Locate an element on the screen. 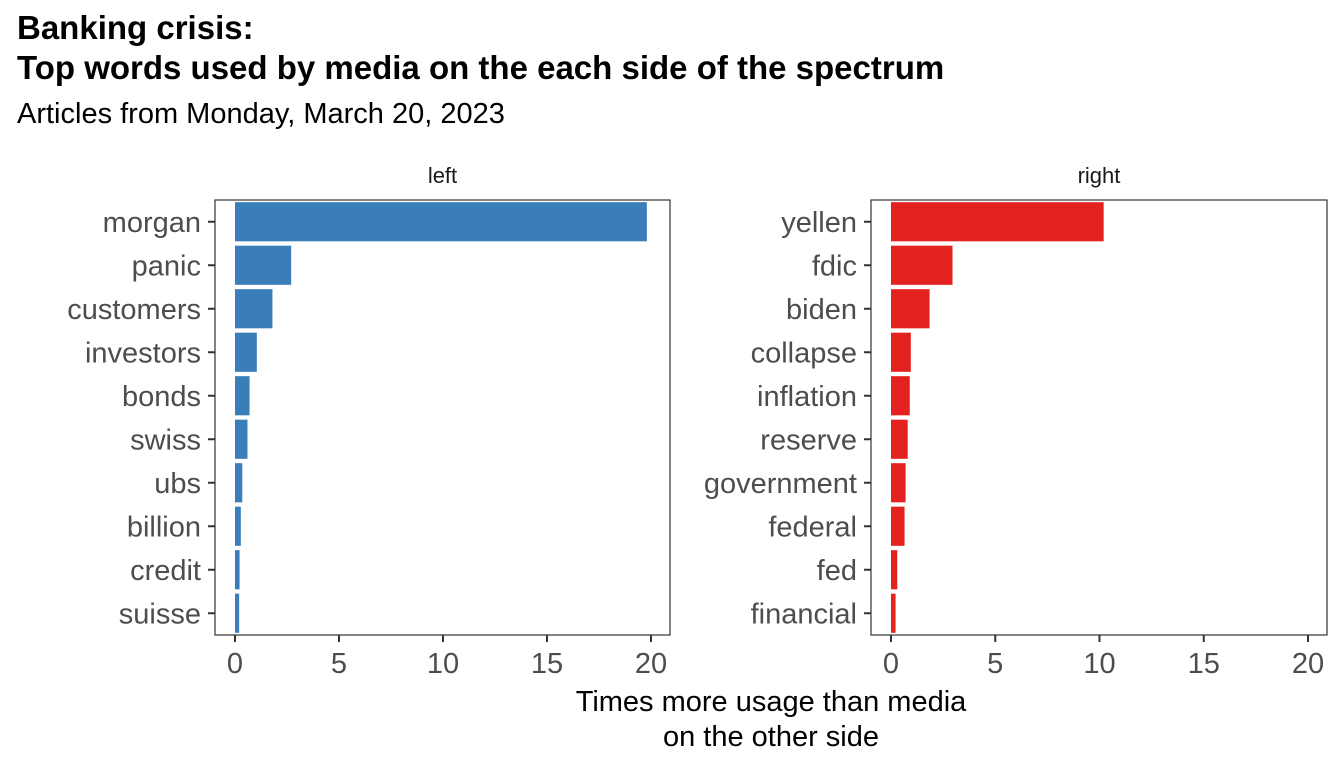  x-tick-label-left-15: 15 is located at coordinates (547, 664).